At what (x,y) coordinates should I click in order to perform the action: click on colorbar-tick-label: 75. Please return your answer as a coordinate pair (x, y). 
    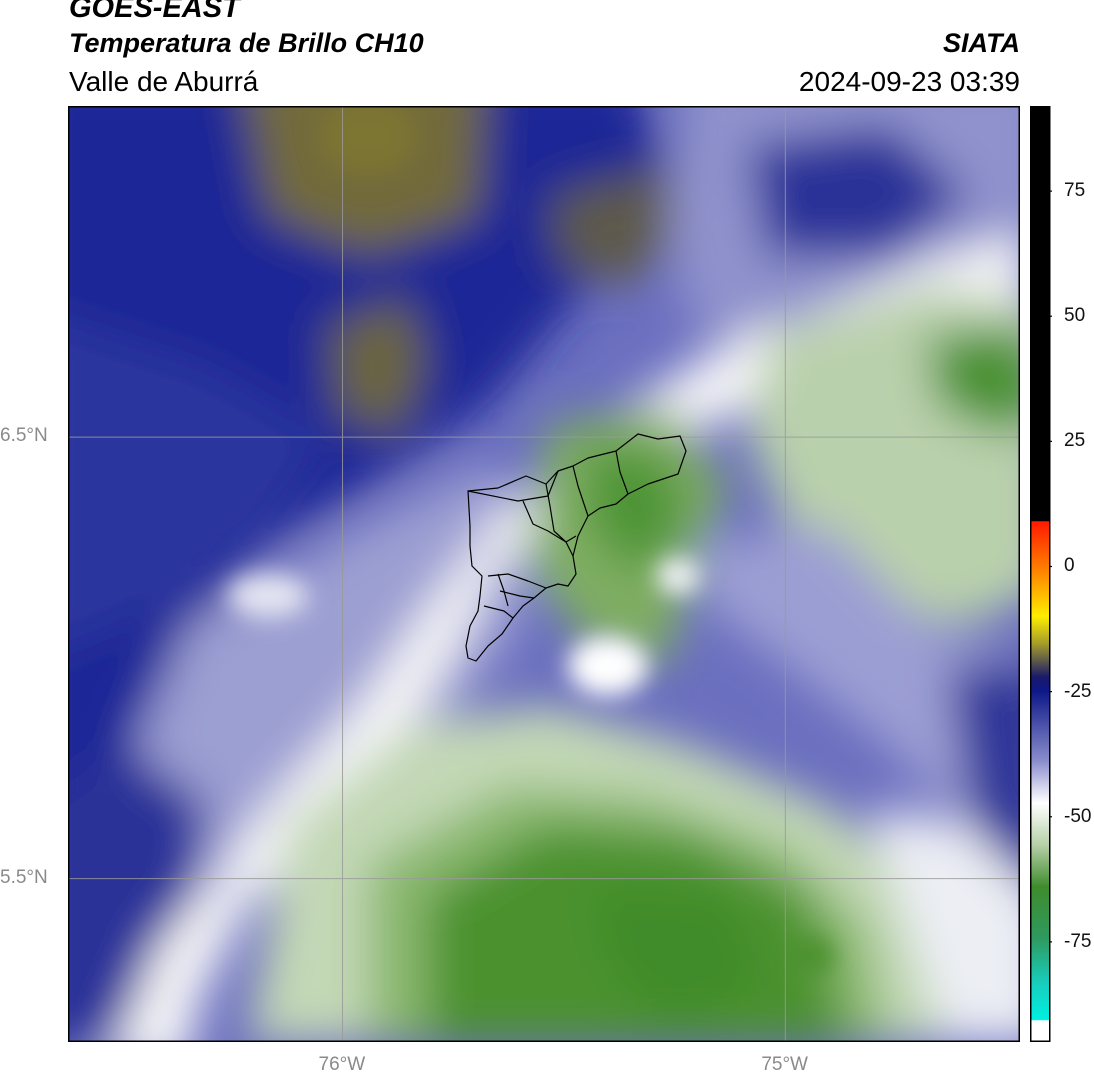
    Looking at the image, I should click on (1075, 191).